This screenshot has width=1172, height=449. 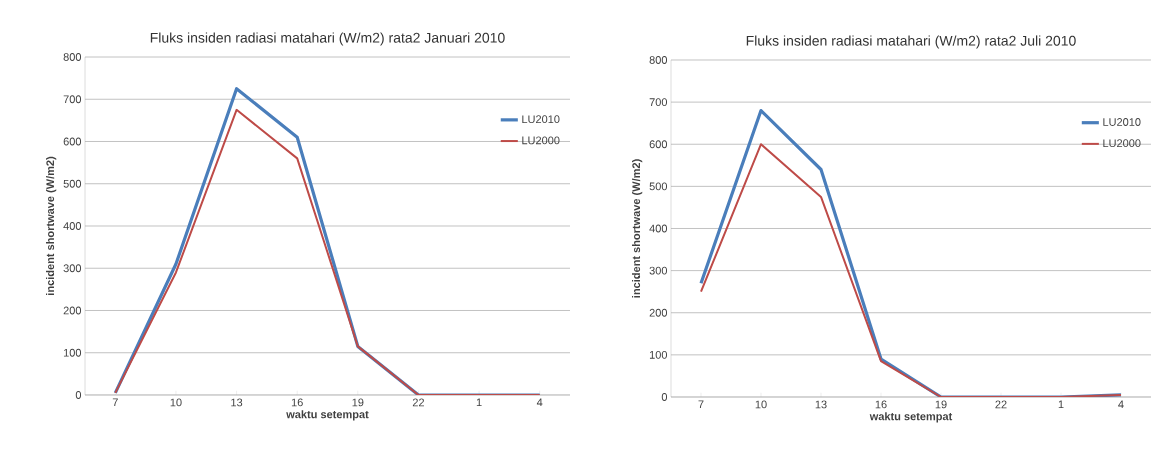 I want to click on chart-title: Fluks insiden radiasi matahari (W/m2) rata2 Juli 2010, so click(x=911, y=42).